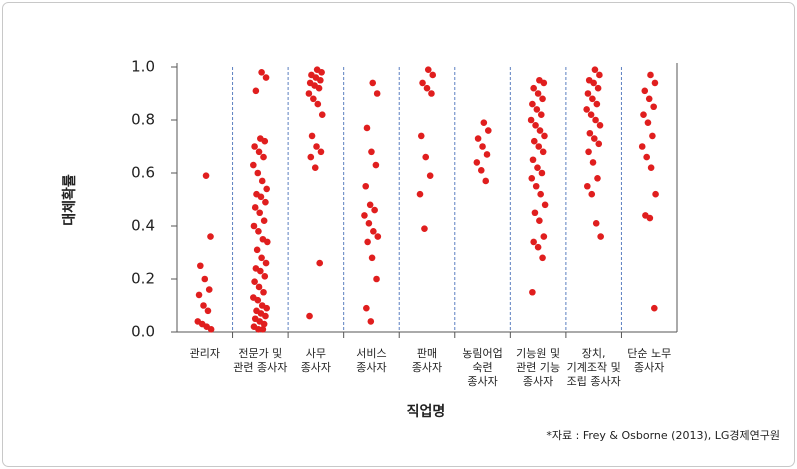 This screenshot has width=797, height=469. Describe the element at coordinates (649, 353) in the screenshot. I see `x-tick-label: 단순 노무` at that location.